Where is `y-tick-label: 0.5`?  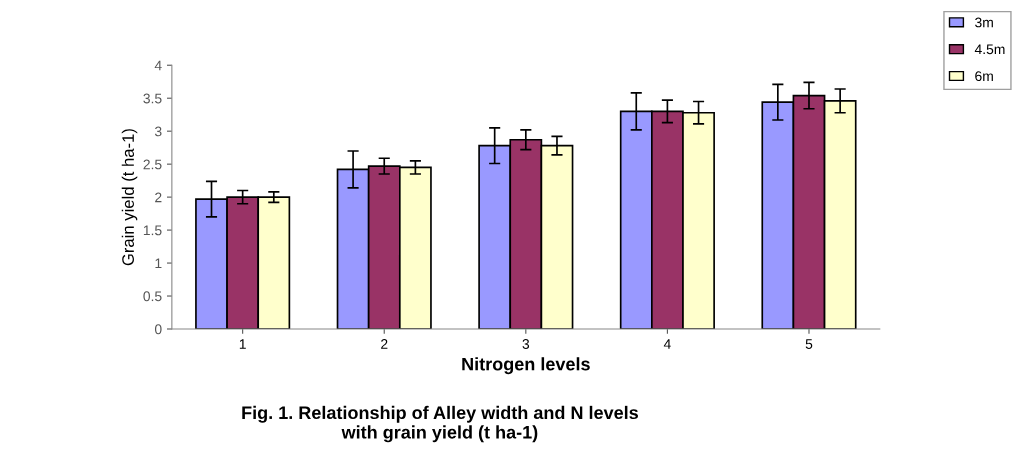 y-tick-label: 0.5 is located at coordinates (152, 296).